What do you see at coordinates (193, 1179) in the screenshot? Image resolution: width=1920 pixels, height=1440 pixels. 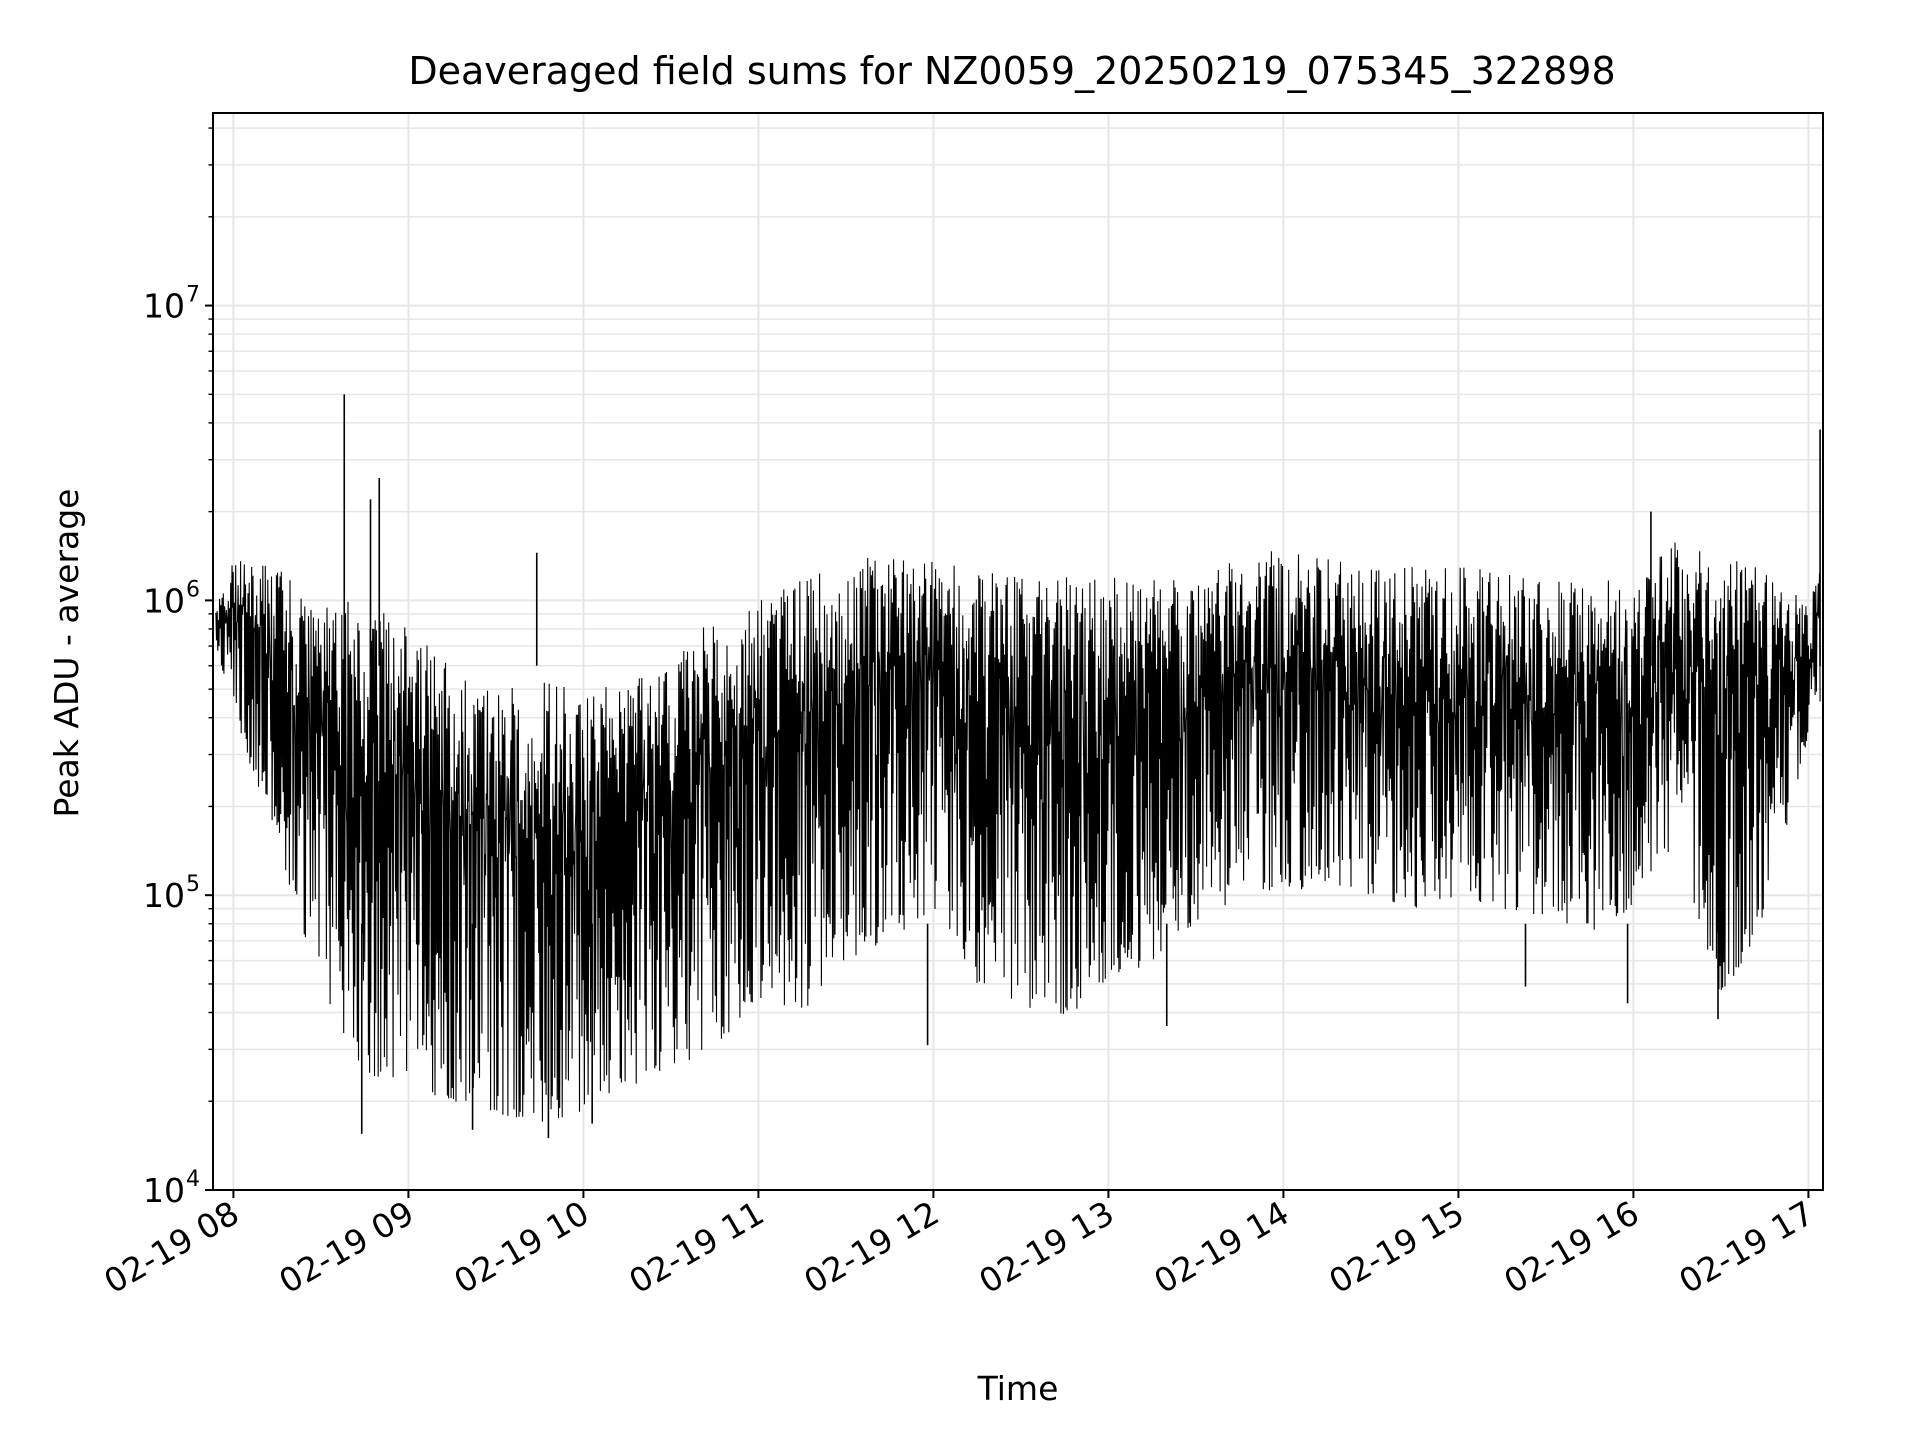 I see `y-tick-exponent: 4` at bounding box center [193, 1179].